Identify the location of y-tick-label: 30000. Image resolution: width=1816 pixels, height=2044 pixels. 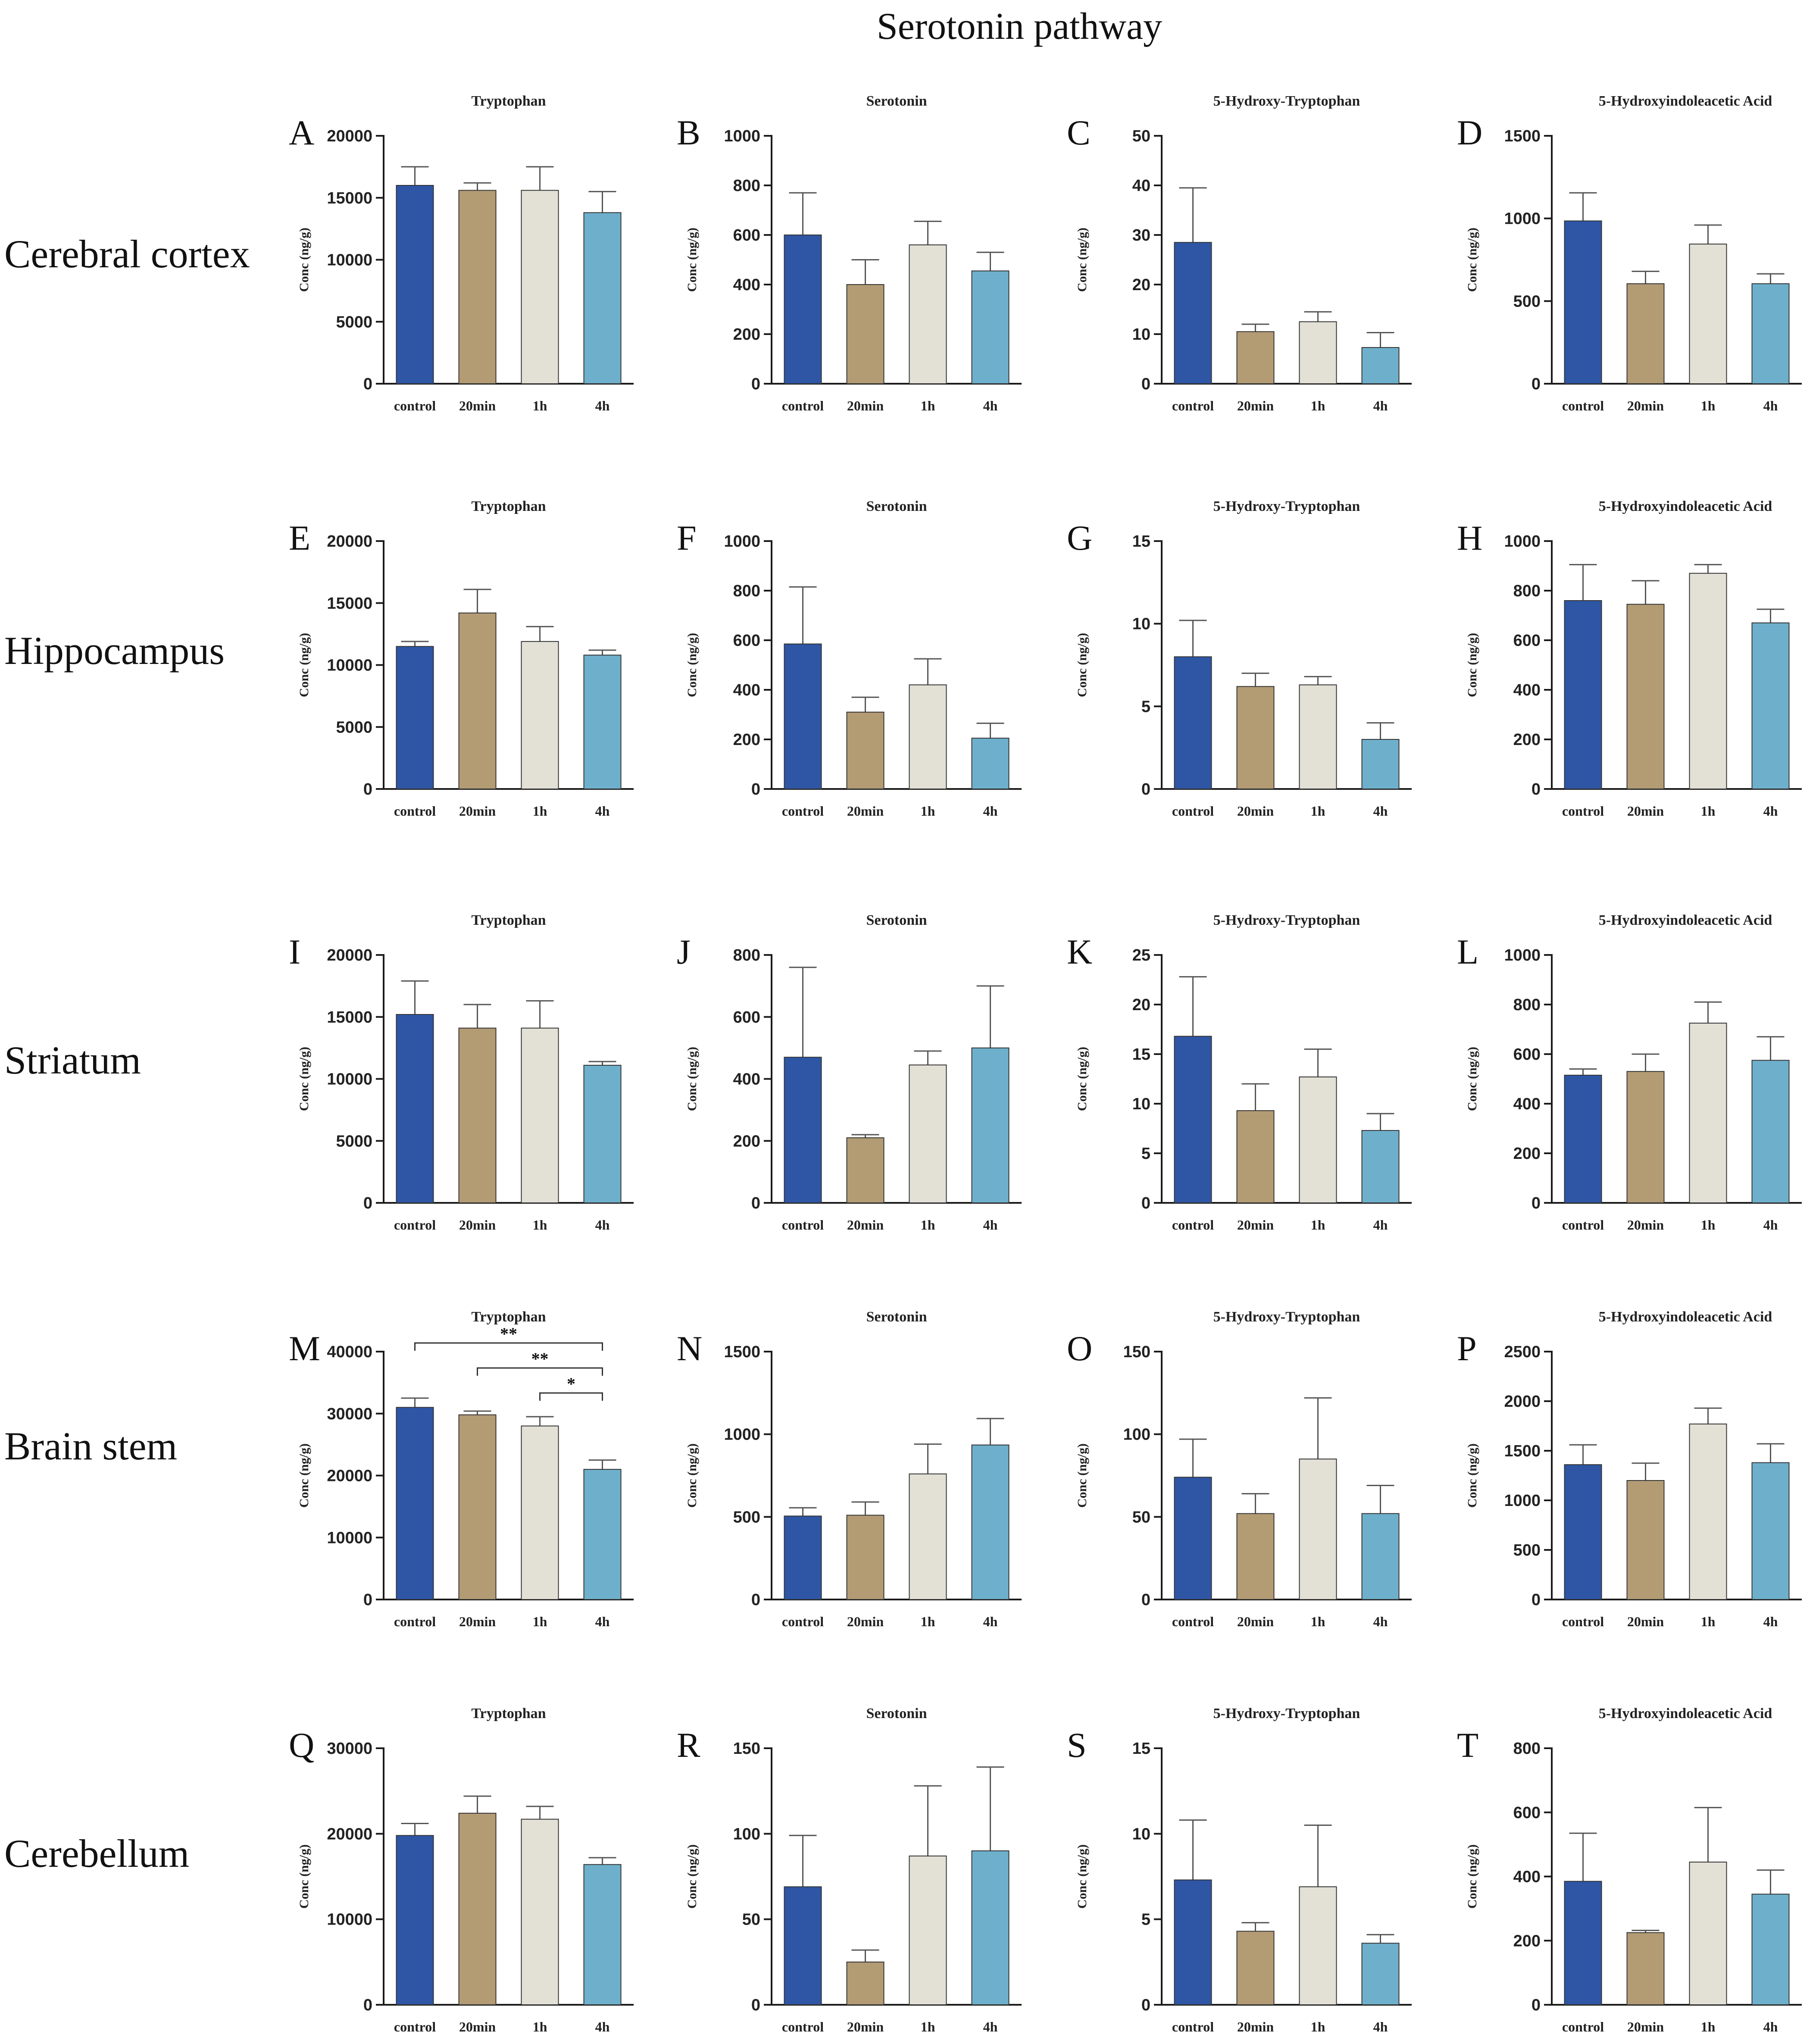
(349, 1414).